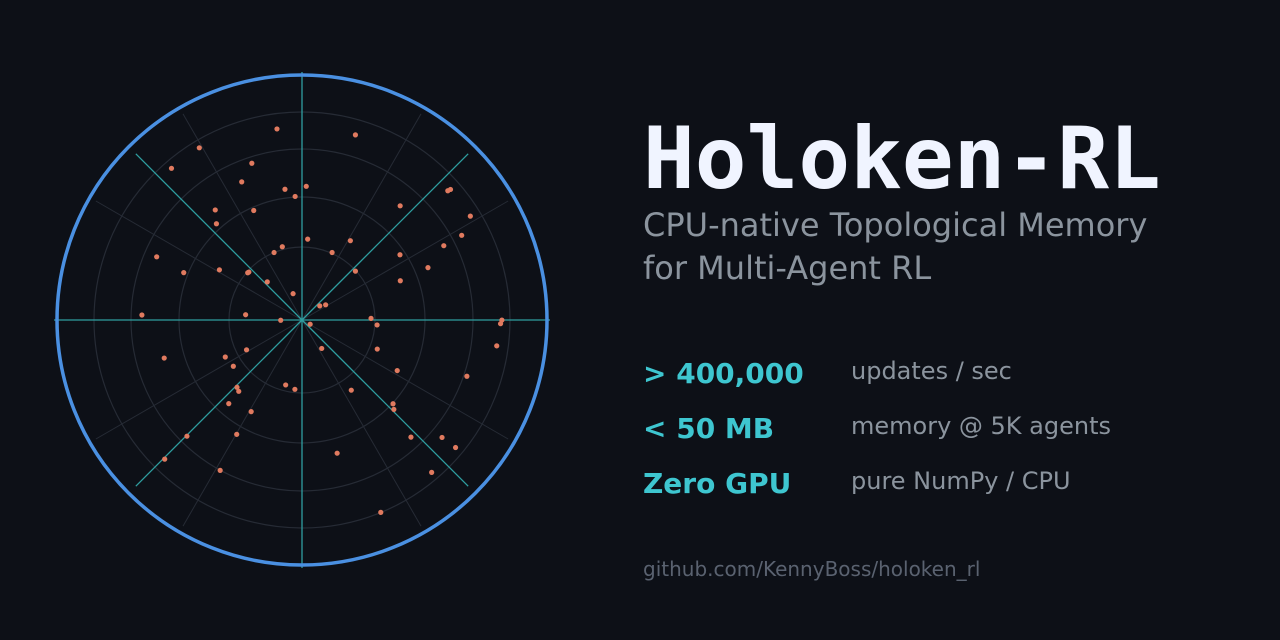 This screenshot has height=640, width=1280. I want to click on stat-label: memory @ 5K agents, so click(981, 426).